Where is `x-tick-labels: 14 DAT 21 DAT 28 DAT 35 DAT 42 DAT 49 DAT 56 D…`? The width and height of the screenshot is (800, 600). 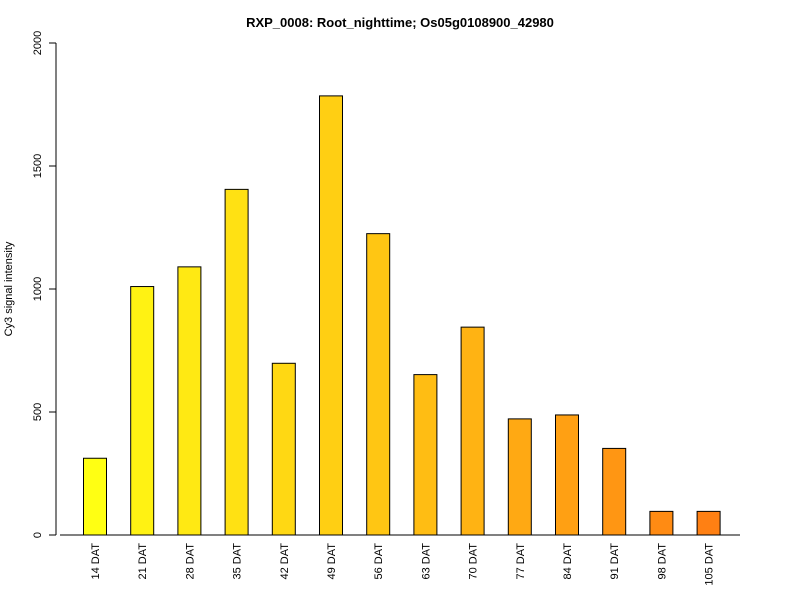 x-tick-labels: 14 DAT 21 DAT 28 DAT 35 DAT 42 DAT 49 DAT 56 D… is located at coordinates (403, 564).